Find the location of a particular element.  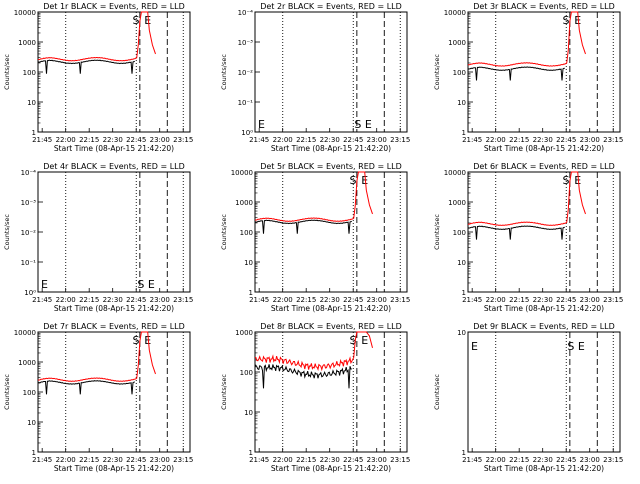

y-tick-label: 10000 is located at coordinates (242, 173).